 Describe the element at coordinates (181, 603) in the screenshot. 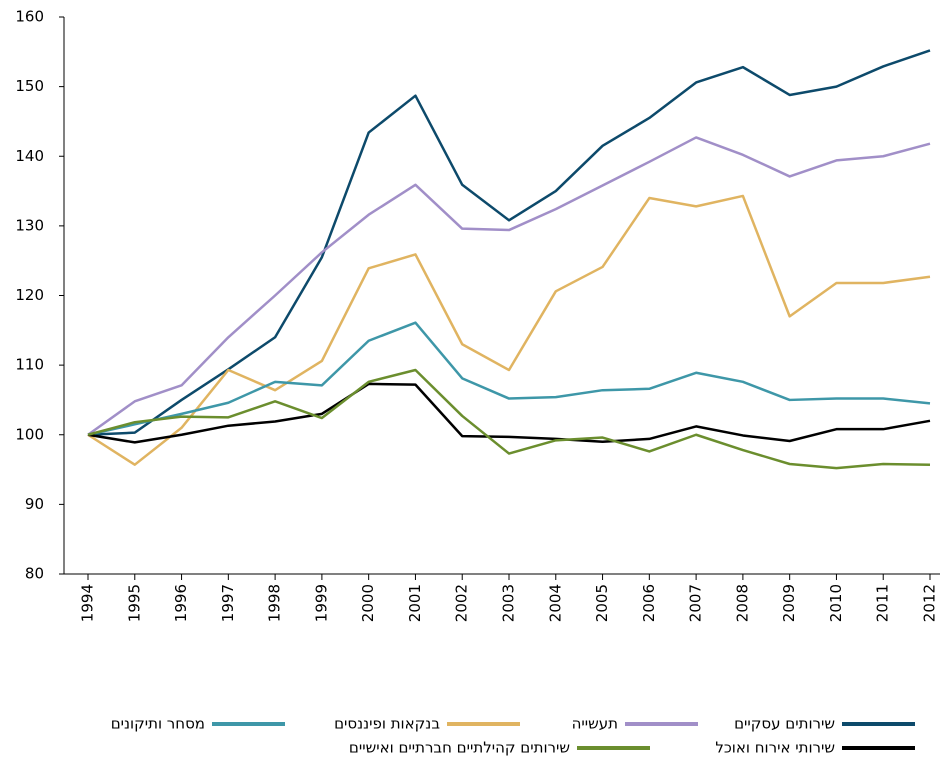

I see `x-tick-label: 1996` at that location.